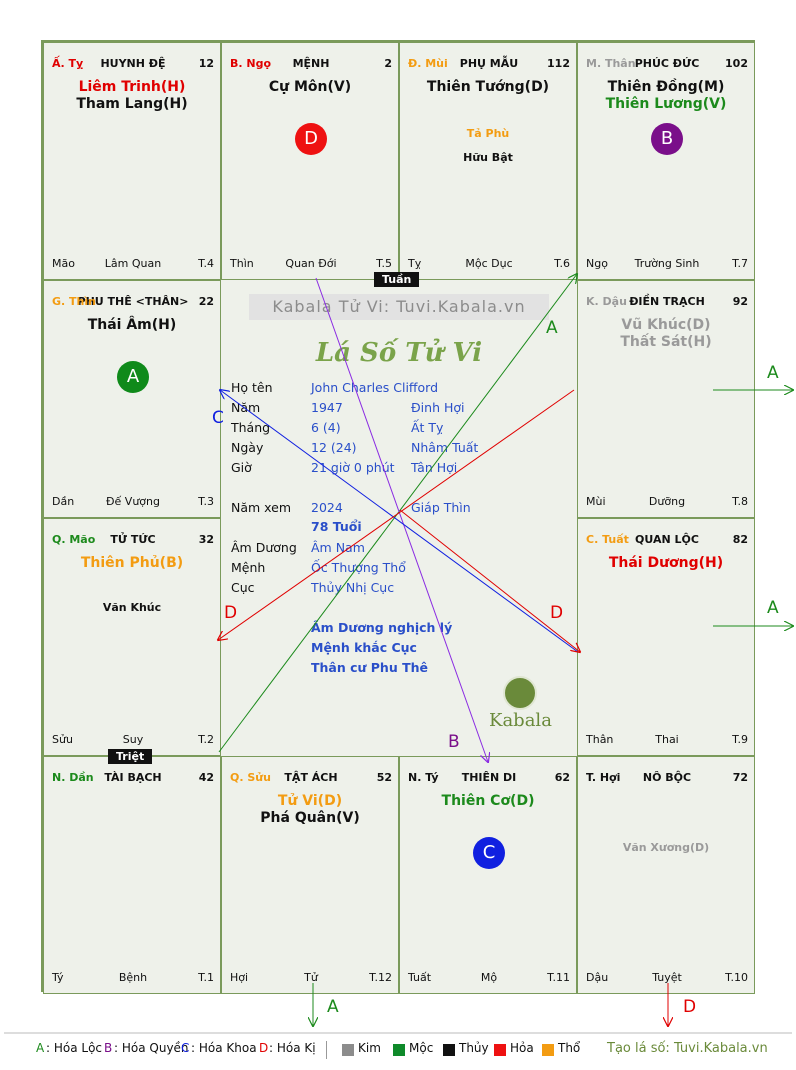 This screenshot has height=1070, width=796. Describe the element at coordinates (358, 567) in the screenshot. I see `info-value: Ốc Thượng Thổ` at that location.